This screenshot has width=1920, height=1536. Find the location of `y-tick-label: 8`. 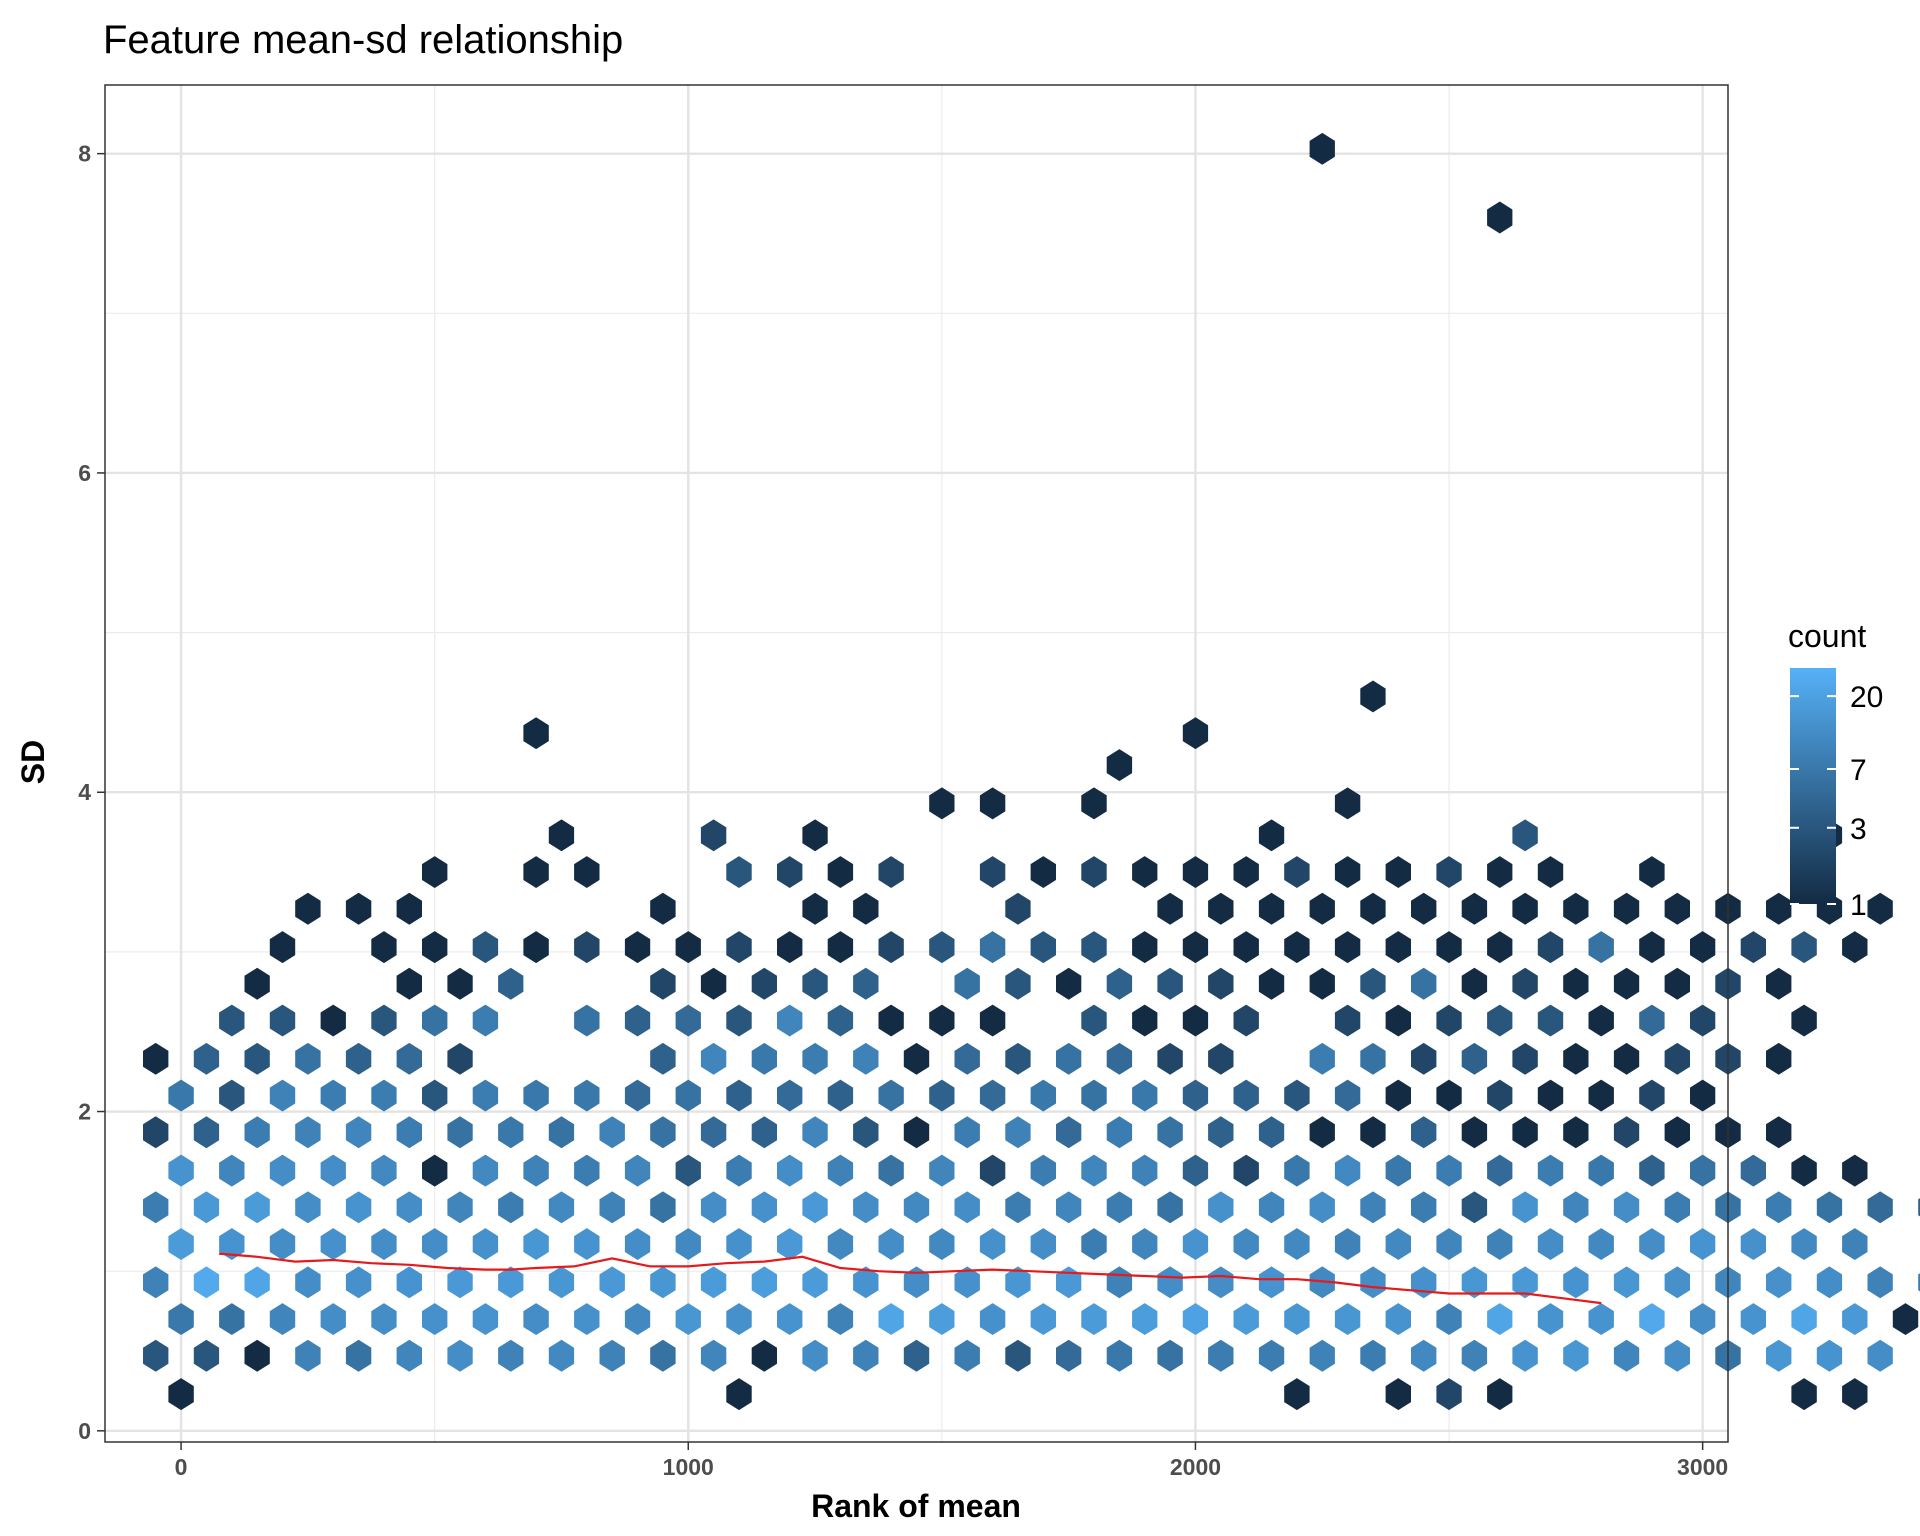

y-tick-label: 8 is located at coordinates (84, 154).